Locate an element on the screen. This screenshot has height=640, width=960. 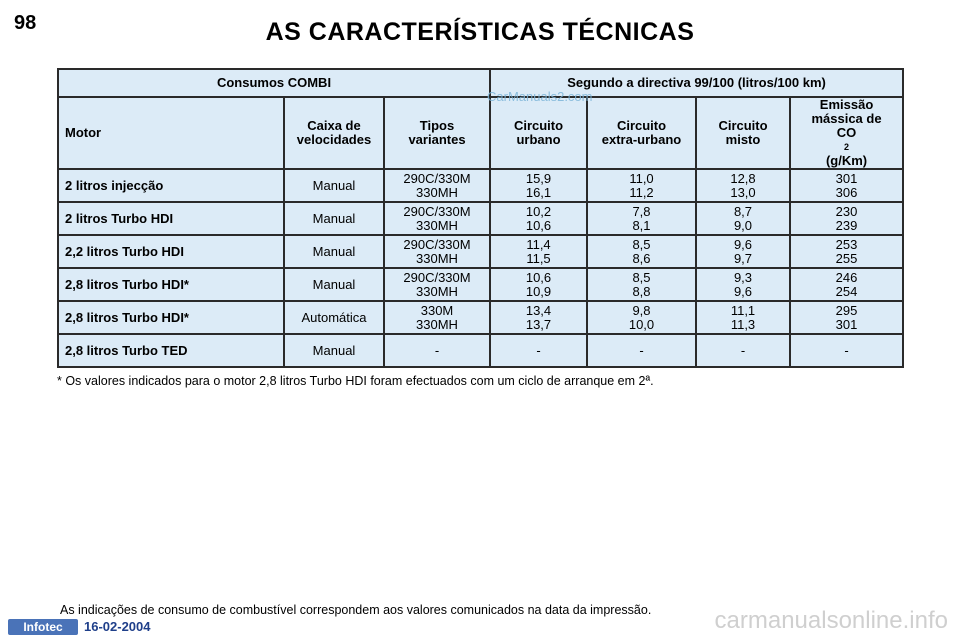
urban-cell: 10,2 10,6 is located at coordinates (538, 218).